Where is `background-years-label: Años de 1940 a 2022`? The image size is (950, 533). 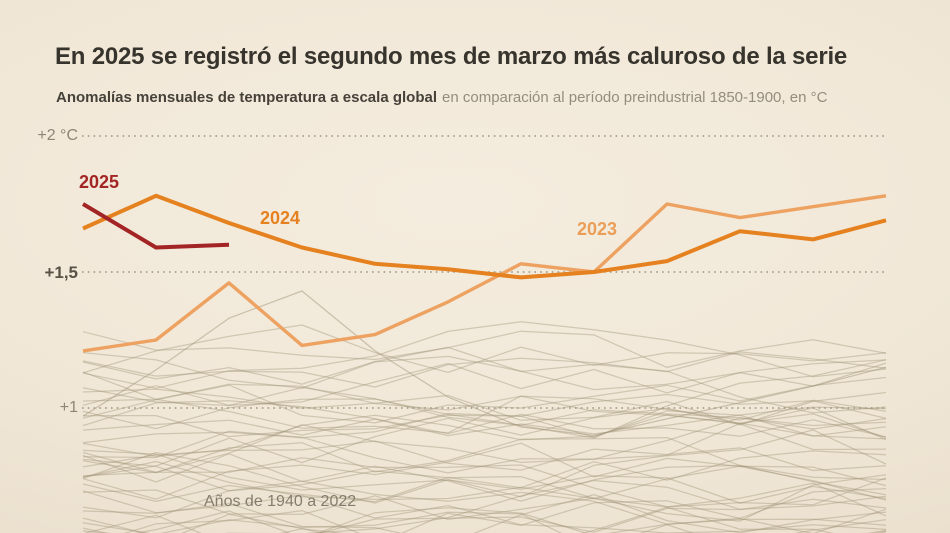
background-years-label: Años de 1940 a 2022 is located at coordinates (280, 501).